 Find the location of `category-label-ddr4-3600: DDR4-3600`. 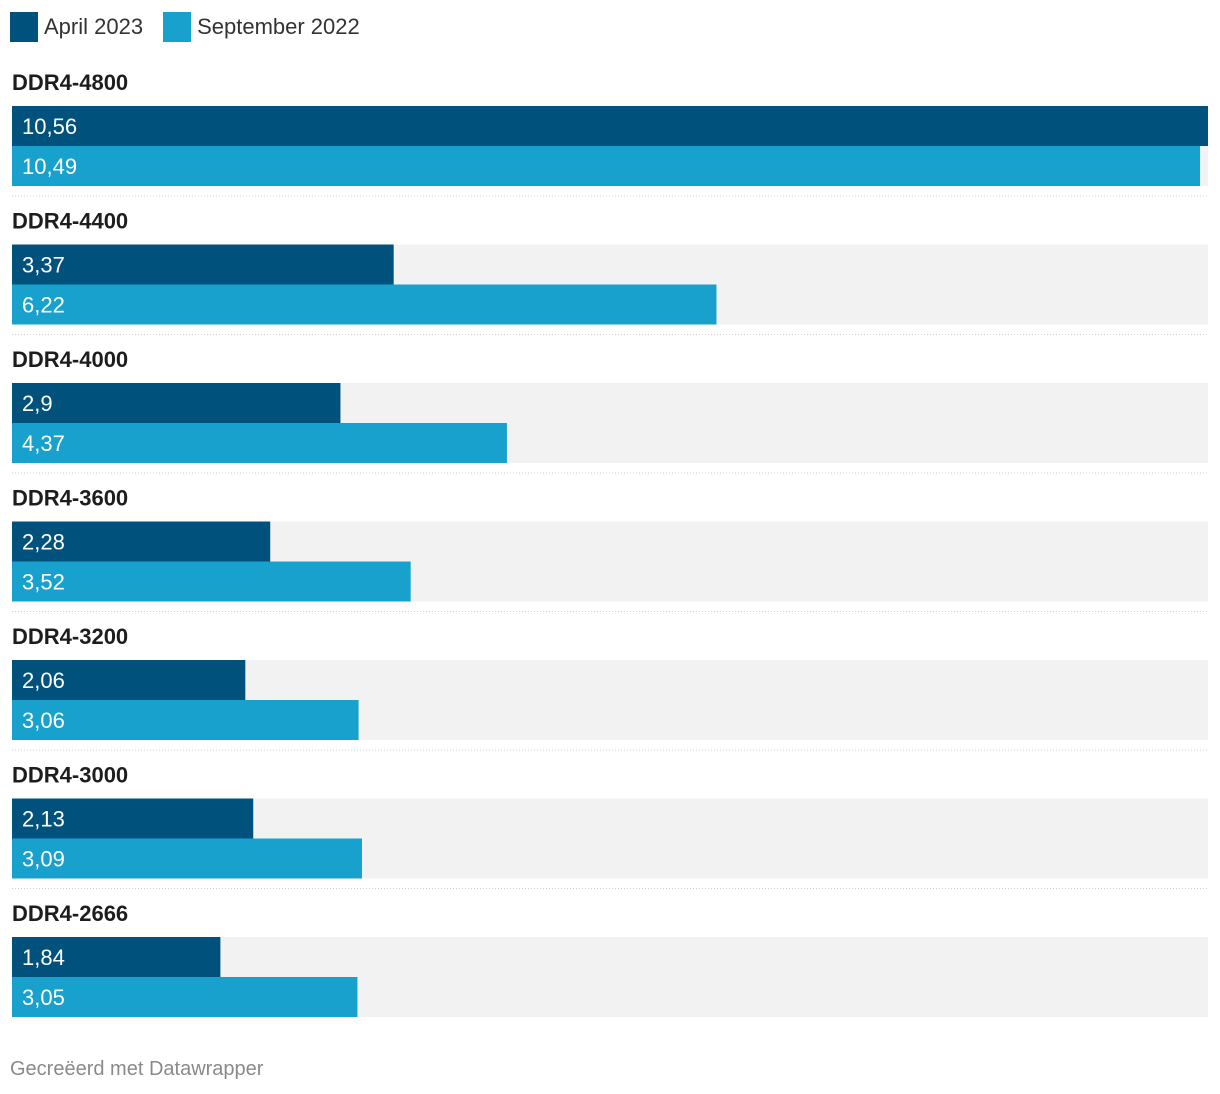

category-label-ddr4-3600: DDR4-3600 is located at coordinates (70, 498).